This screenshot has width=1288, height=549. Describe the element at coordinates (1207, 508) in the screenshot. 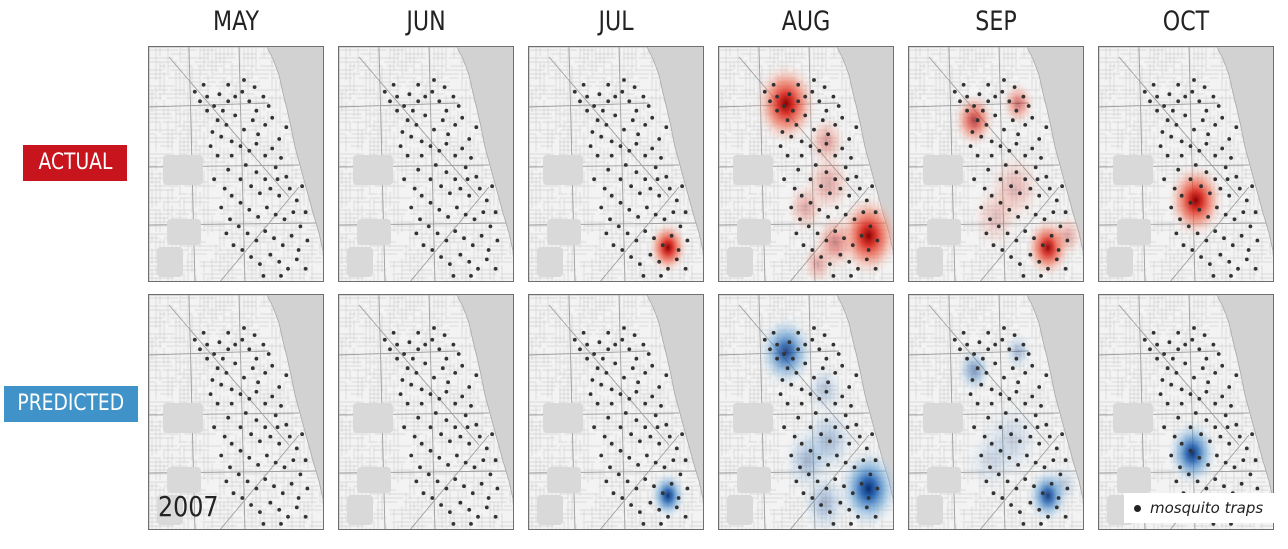

I see `legend-label: mosquito traps` at that location.